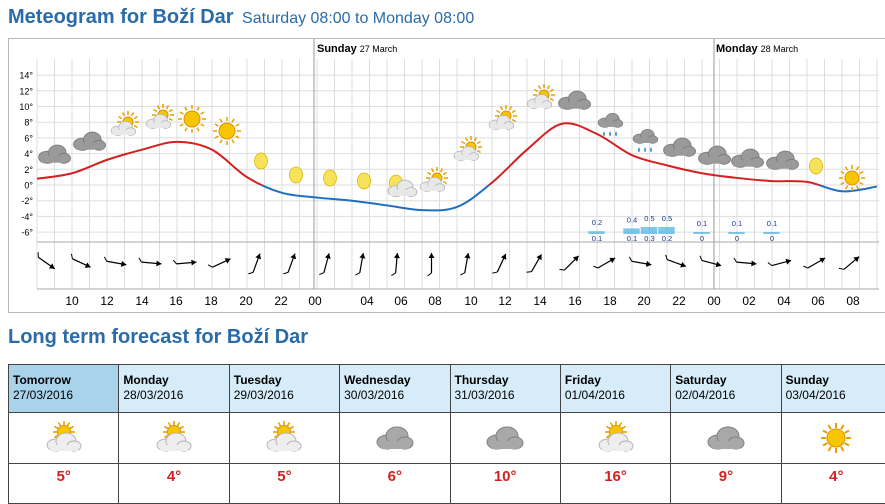 The image size is (885, 504). Describe the element at coordinates (121, 17) in the screenshot. I see `page-title: Meteogram for Boží Dar` at that location.